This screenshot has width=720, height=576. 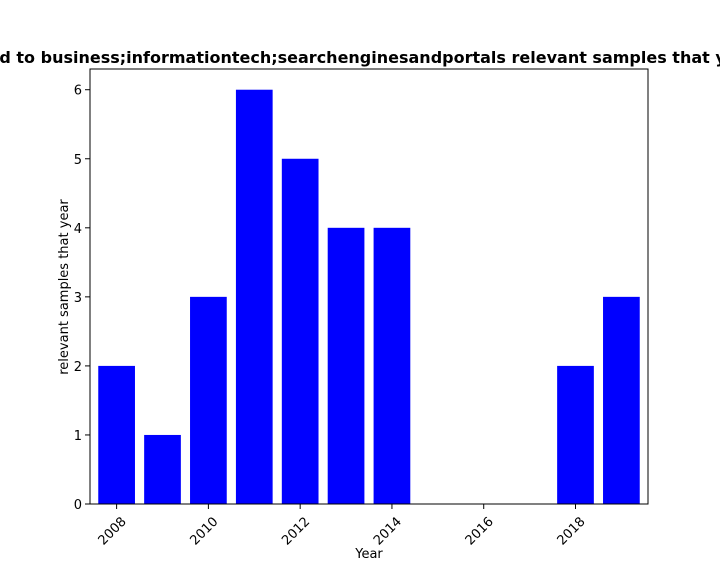 What do you see at coordinates (113, 531) in the screenshot?
I see `x-tick-label: 2008` at bounding box center [113, 531].